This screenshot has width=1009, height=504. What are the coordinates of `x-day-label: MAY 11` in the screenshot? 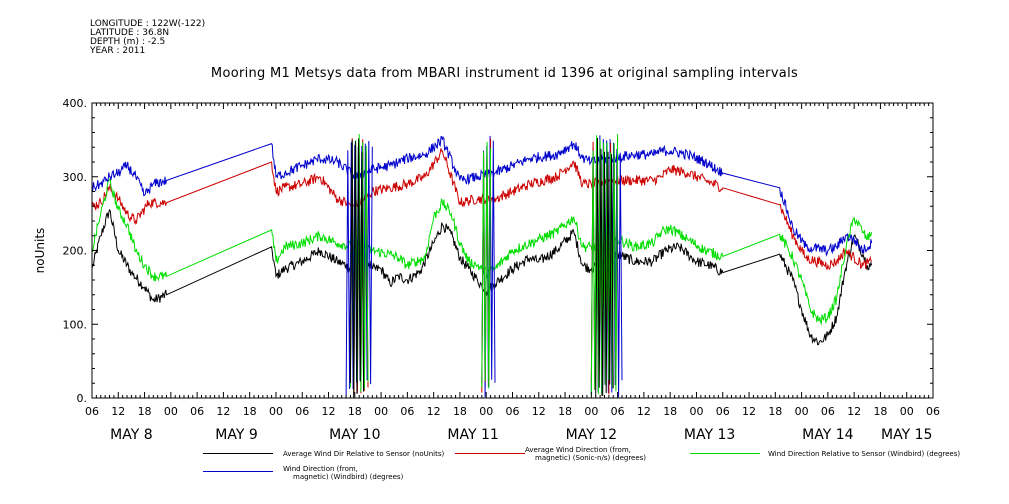 It's located at (472, 435).